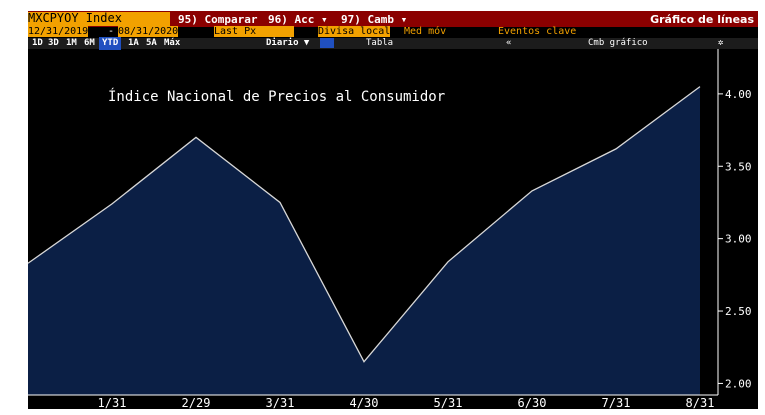 The width and height of the screenshot is (765, 415). I want to click on actions-menu: 96) Acc ▾, so click(298, 19).